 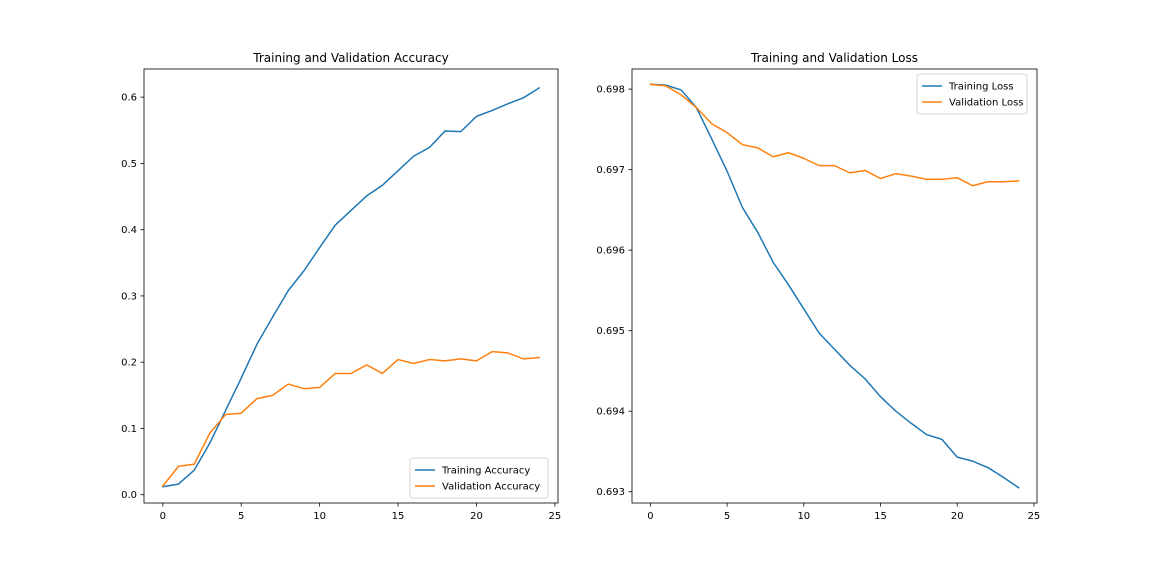 What do you see at coordinates (129, 164) in the screenshot?
I see `chart-0-y-tick-label-5: 0.5` at bounding box center [129, 164].